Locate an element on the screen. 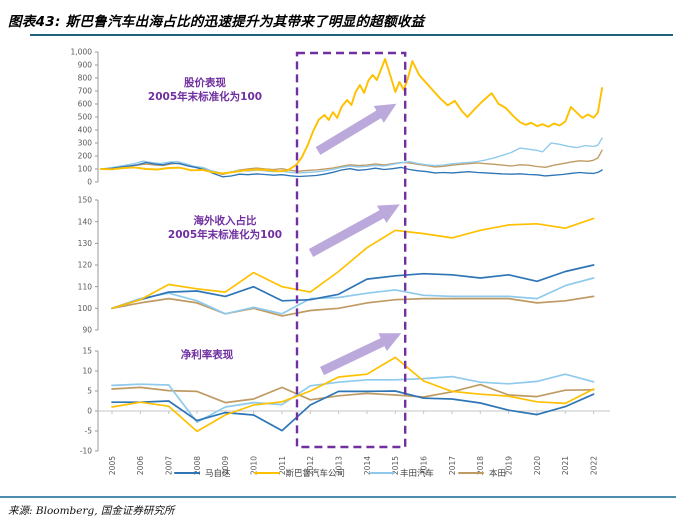 The image size is (676, 529). svg-text: 900 is located at coordinates (85, 65).